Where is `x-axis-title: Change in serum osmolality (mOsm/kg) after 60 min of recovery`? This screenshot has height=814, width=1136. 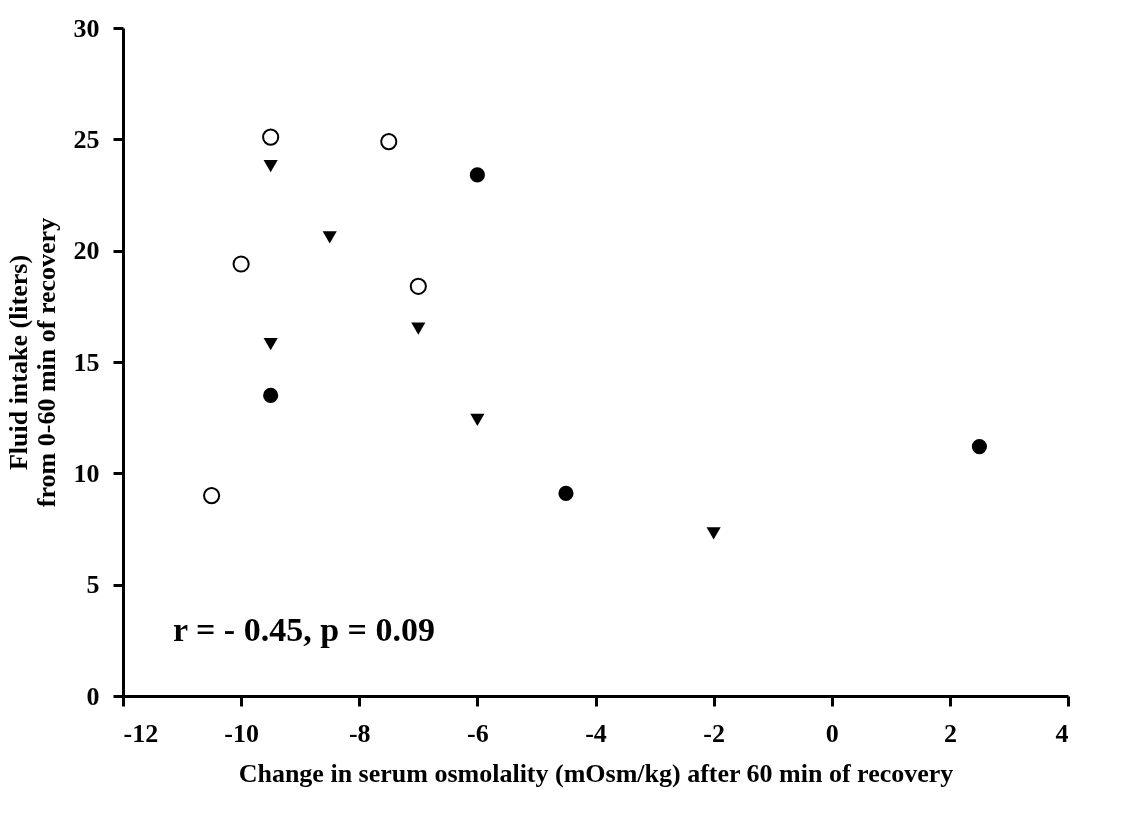
x-axis-title: Change in serum osmolality (mOsm/kg) after 60 min of recovery is located at coordinates (596, 773).